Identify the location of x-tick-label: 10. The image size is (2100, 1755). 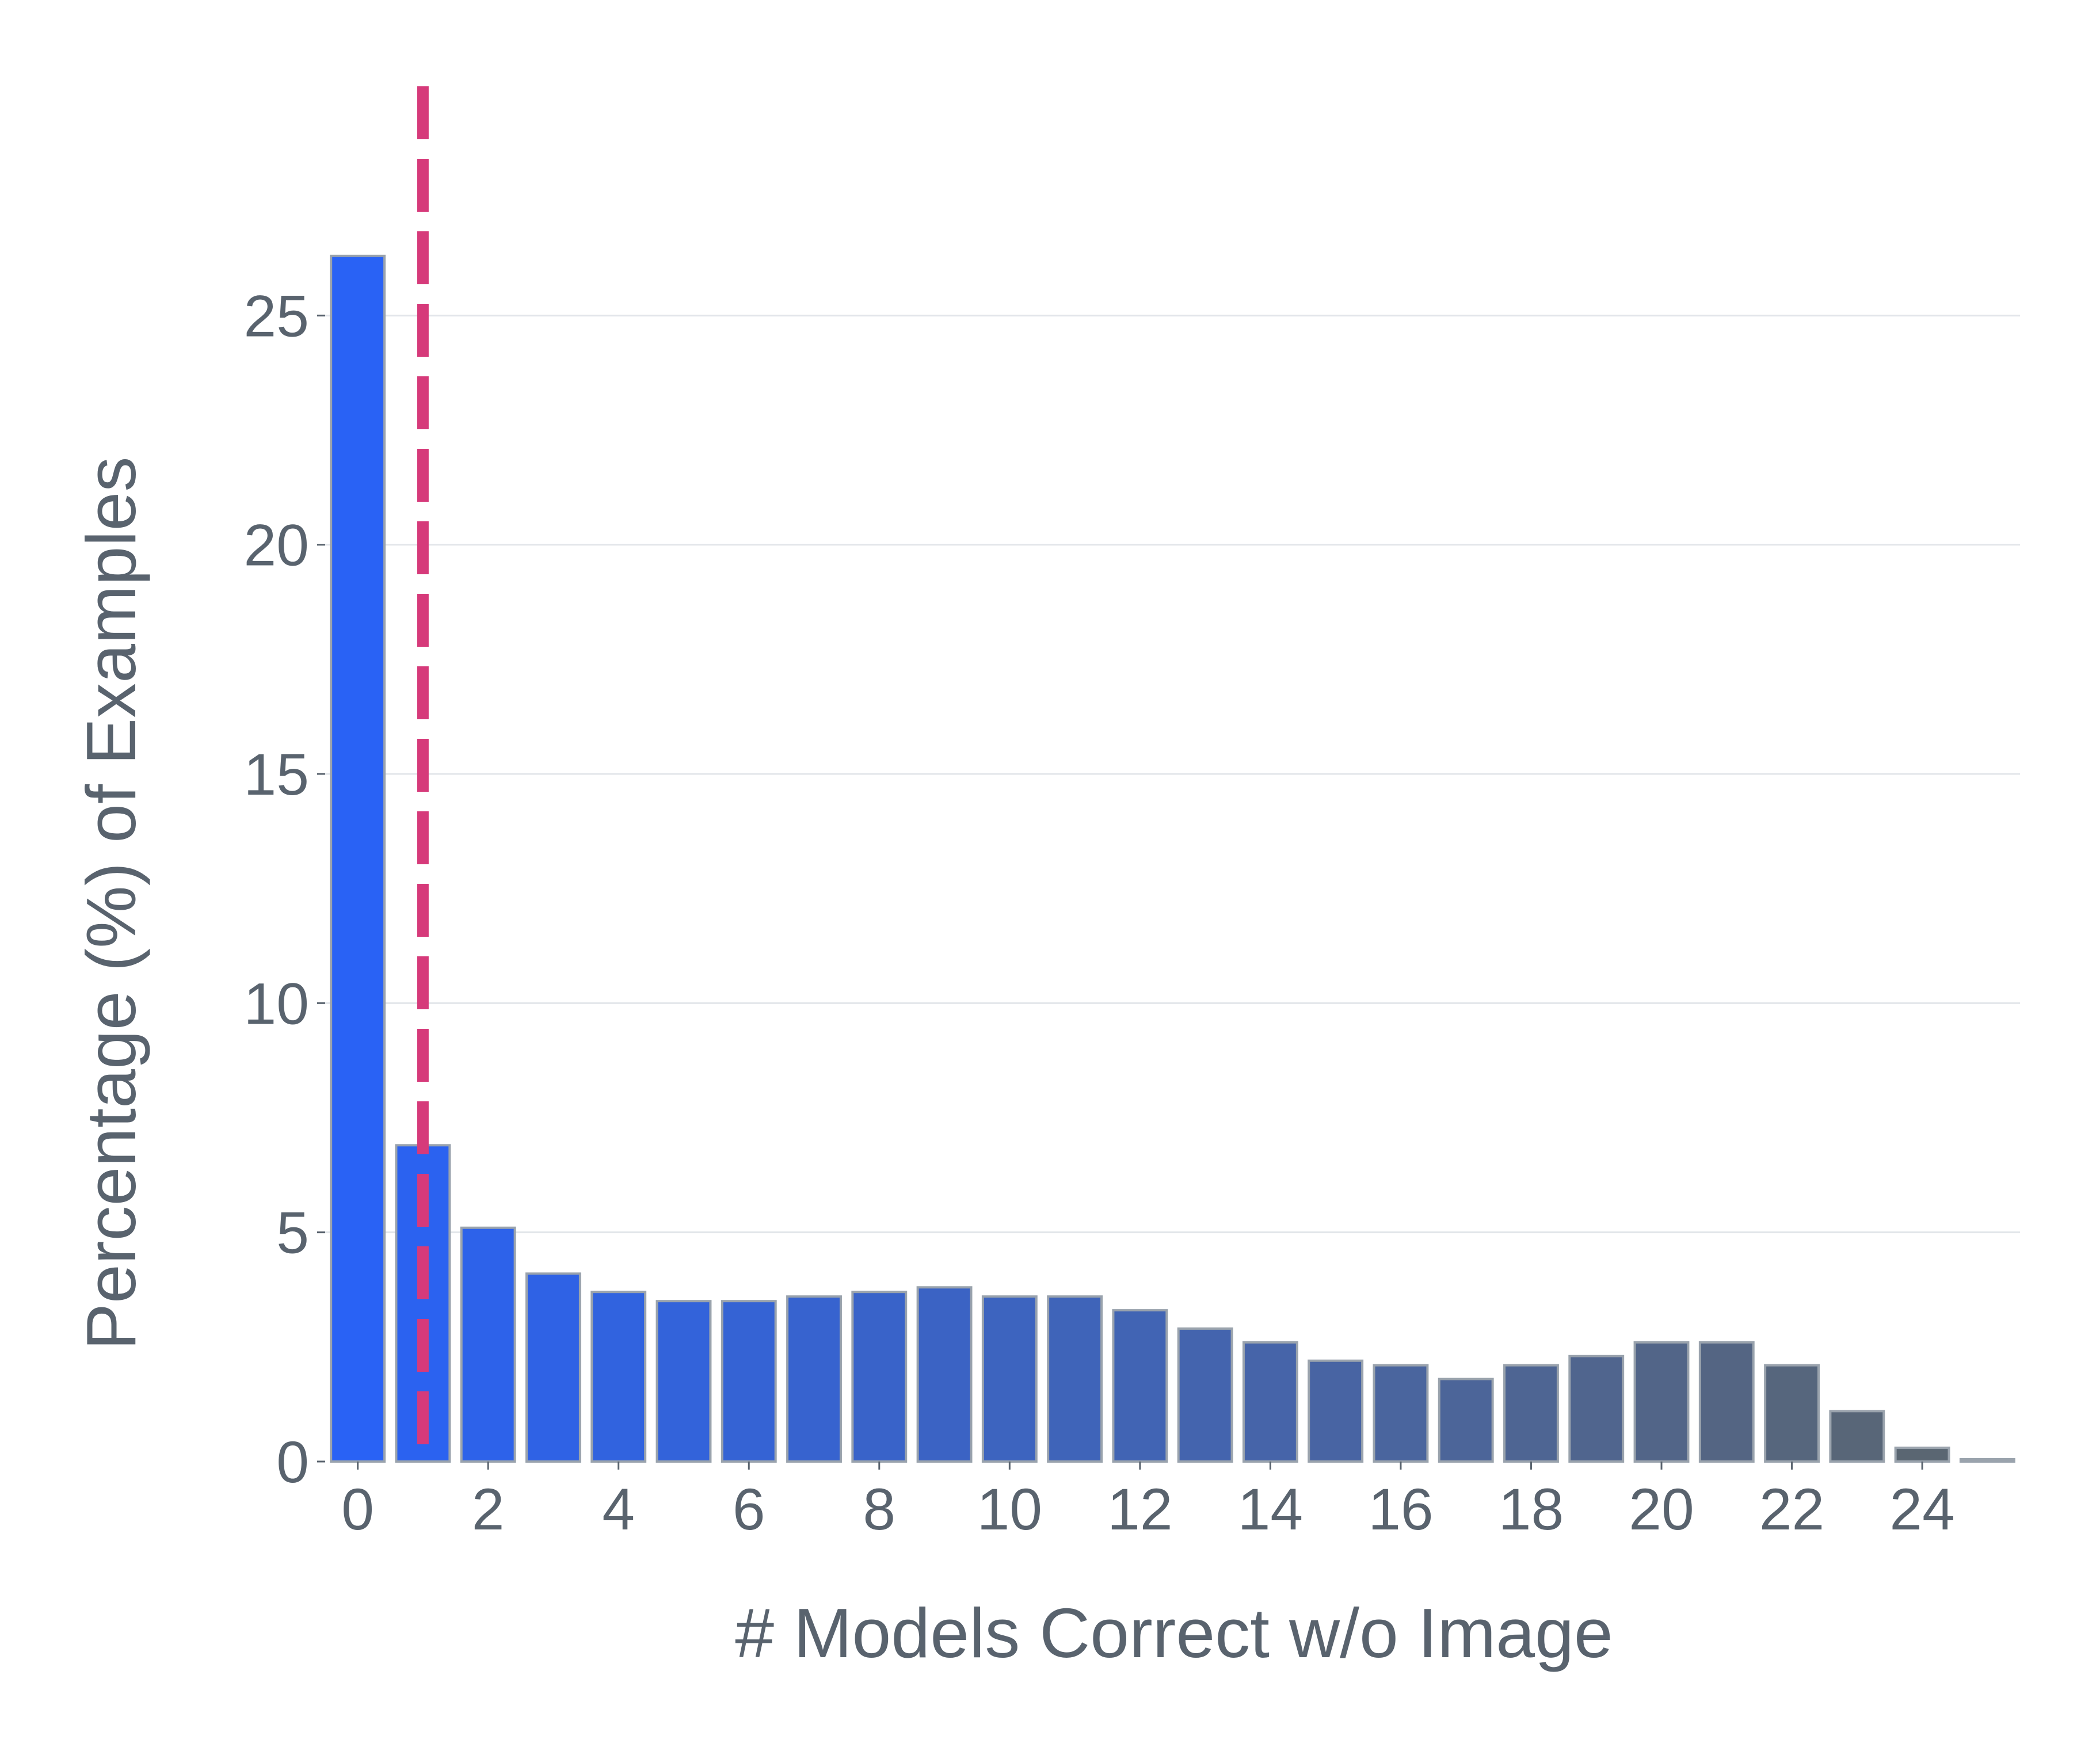
(1009, 1509).